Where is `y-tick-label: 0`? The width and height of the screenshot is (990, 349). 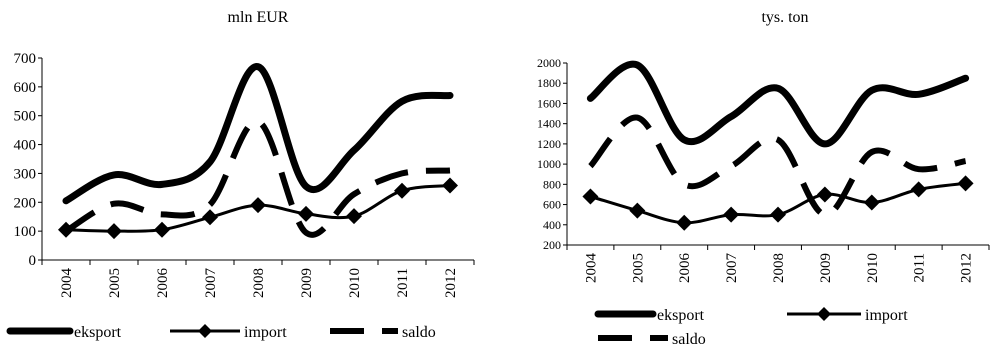 y-tick-label: 0 is located at coordinates (33, 261).